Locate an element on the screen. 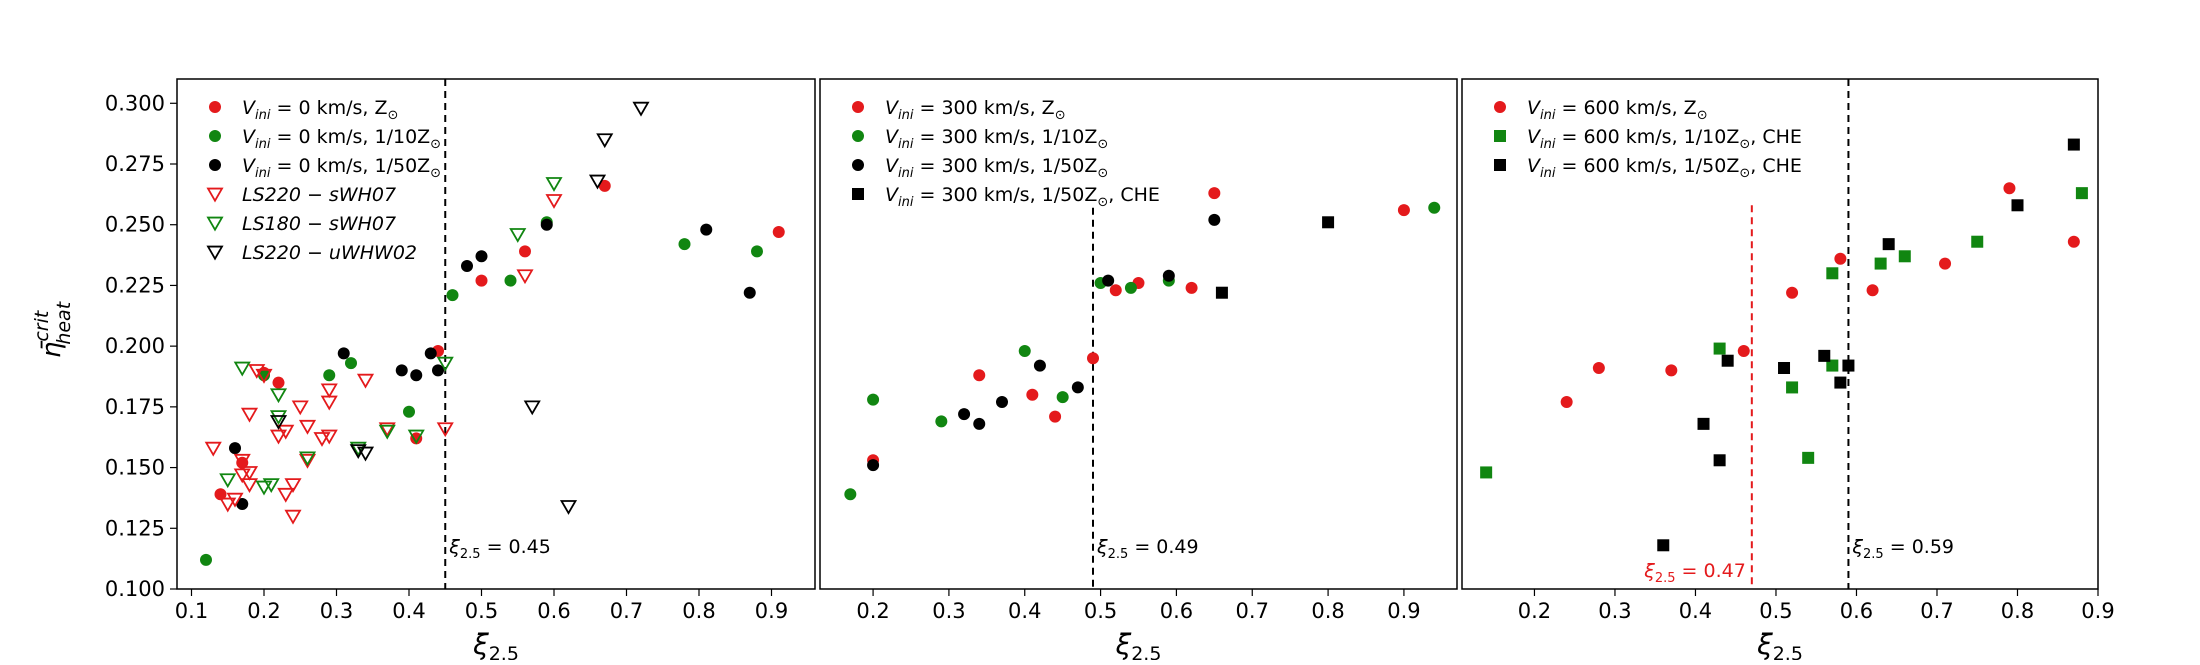 The width and height of the screenshot is (2200, 665). threshold-label: ξ2.5 = 0.59 is located at coordinates (1902, 549).